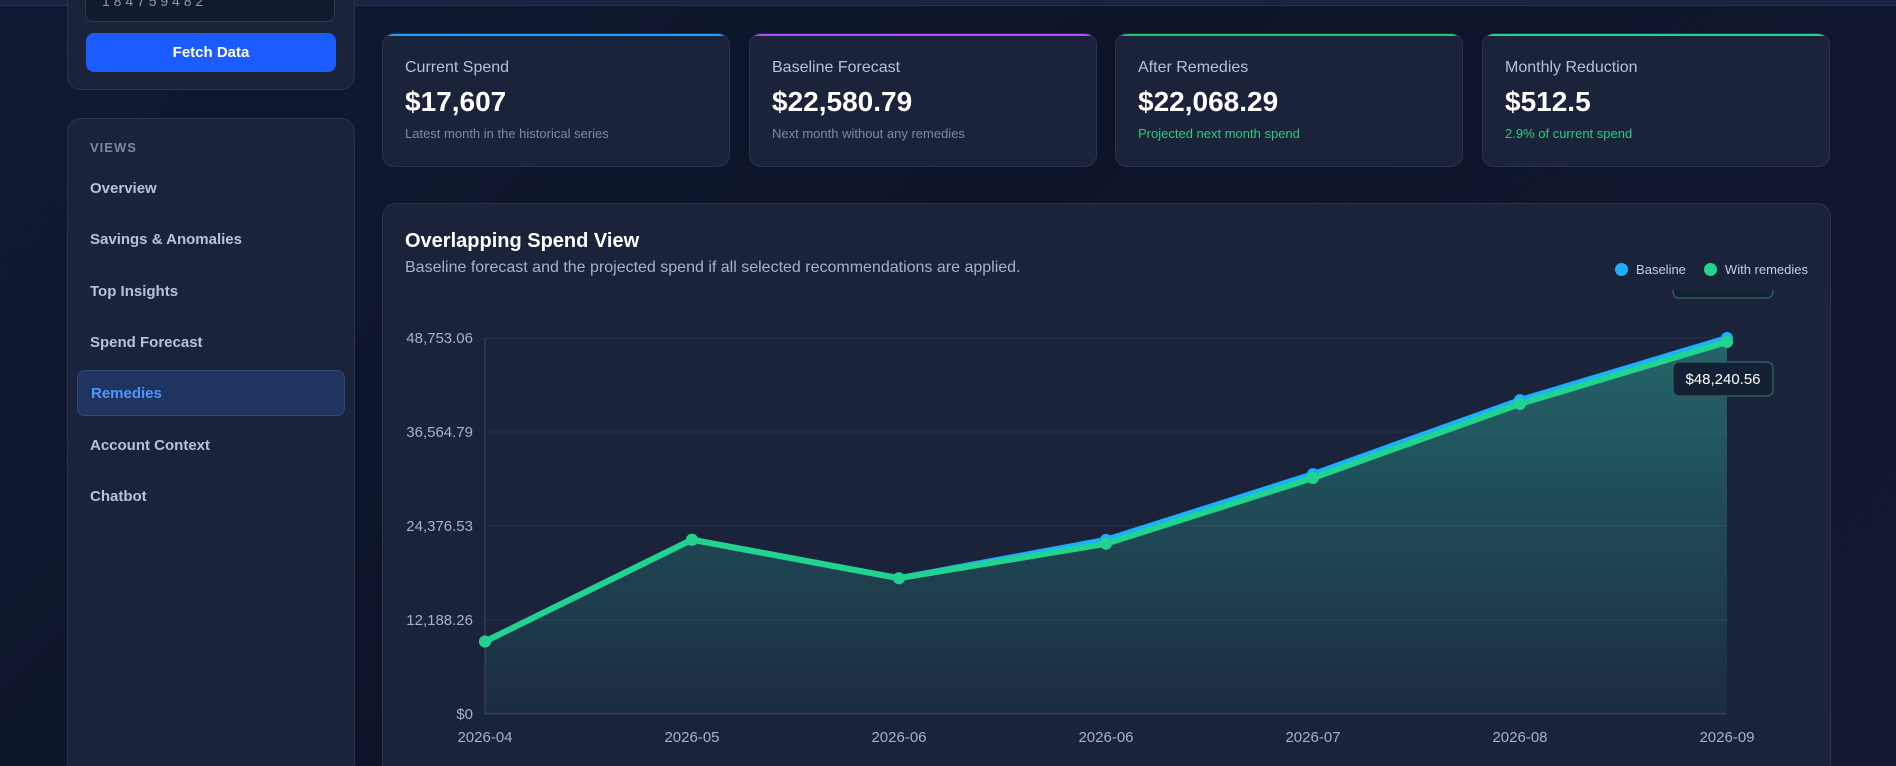 The image size is (1896, 766). Describe the element at coordinates (439, 432) in the screenshot. I see `y-tick-label: 36,564.79` at that location.